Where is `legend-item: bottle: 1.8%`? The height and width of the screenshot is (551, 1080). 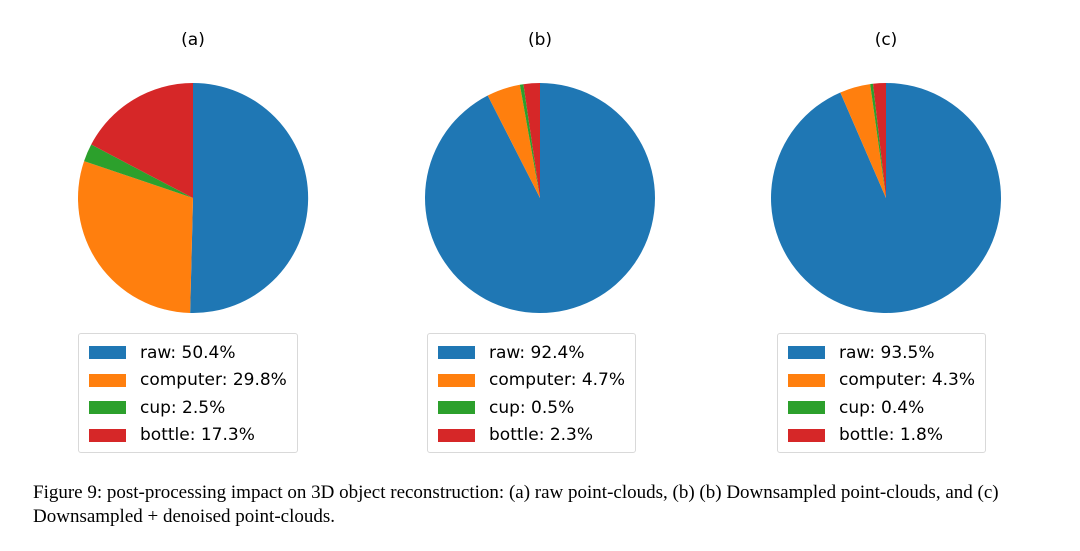
legend-item: bottle: 1.8% is located at coordinates (881, 436).